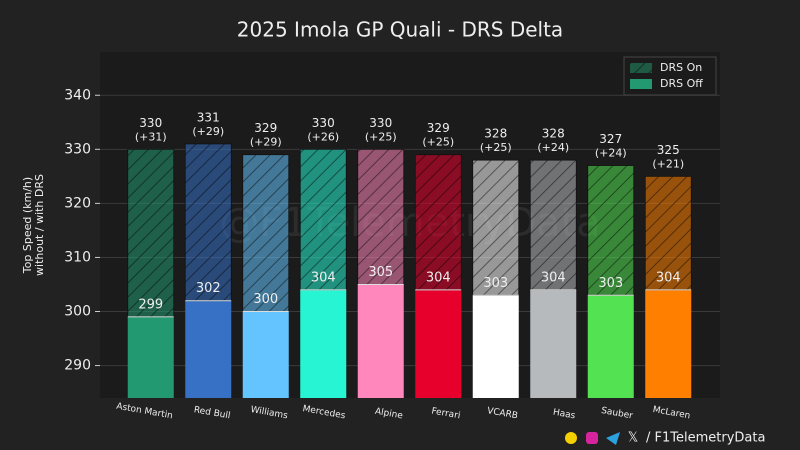  I want to click on drs-off-label: 300, so click(265, 299).